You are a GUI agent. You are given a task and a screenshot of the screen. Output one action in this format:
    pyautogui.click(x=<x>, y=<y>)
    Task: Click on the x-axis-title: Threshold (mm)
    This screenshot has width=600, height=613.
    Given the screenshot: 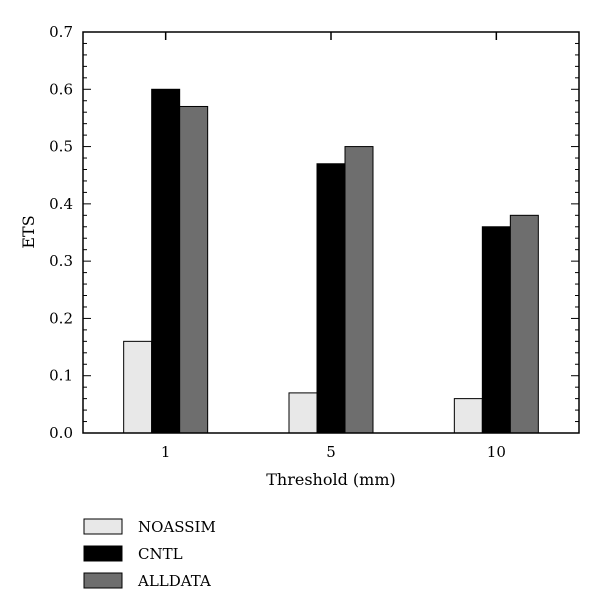 What is the action you would take?
    pyautogui.click(x=331, y=479)
    